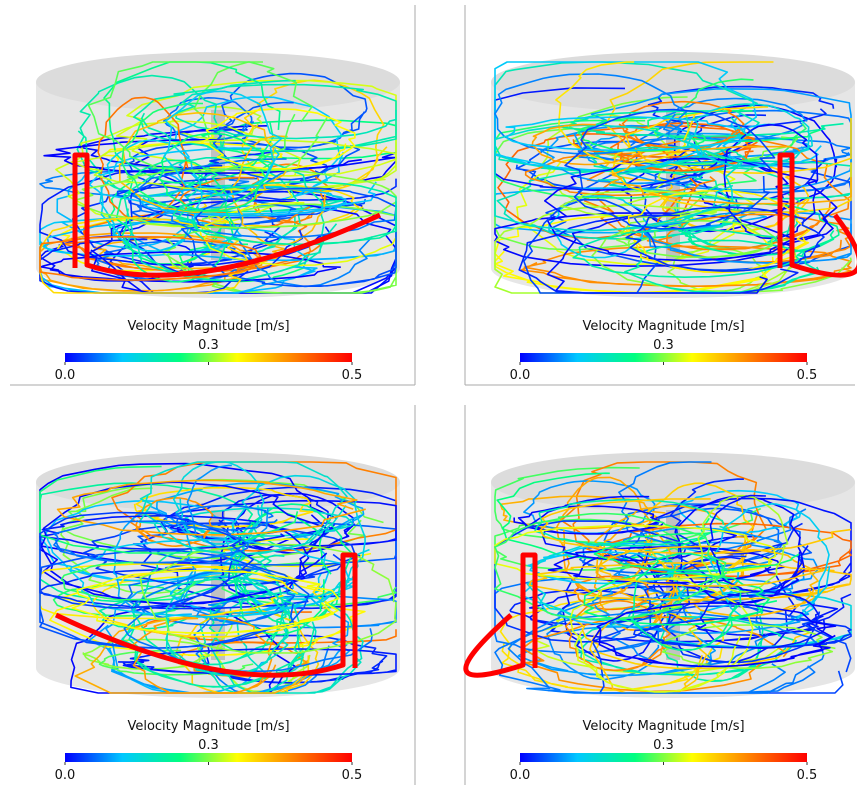 The image size is (857, 788). I want to click on cylinder-top, so click(673, 82).